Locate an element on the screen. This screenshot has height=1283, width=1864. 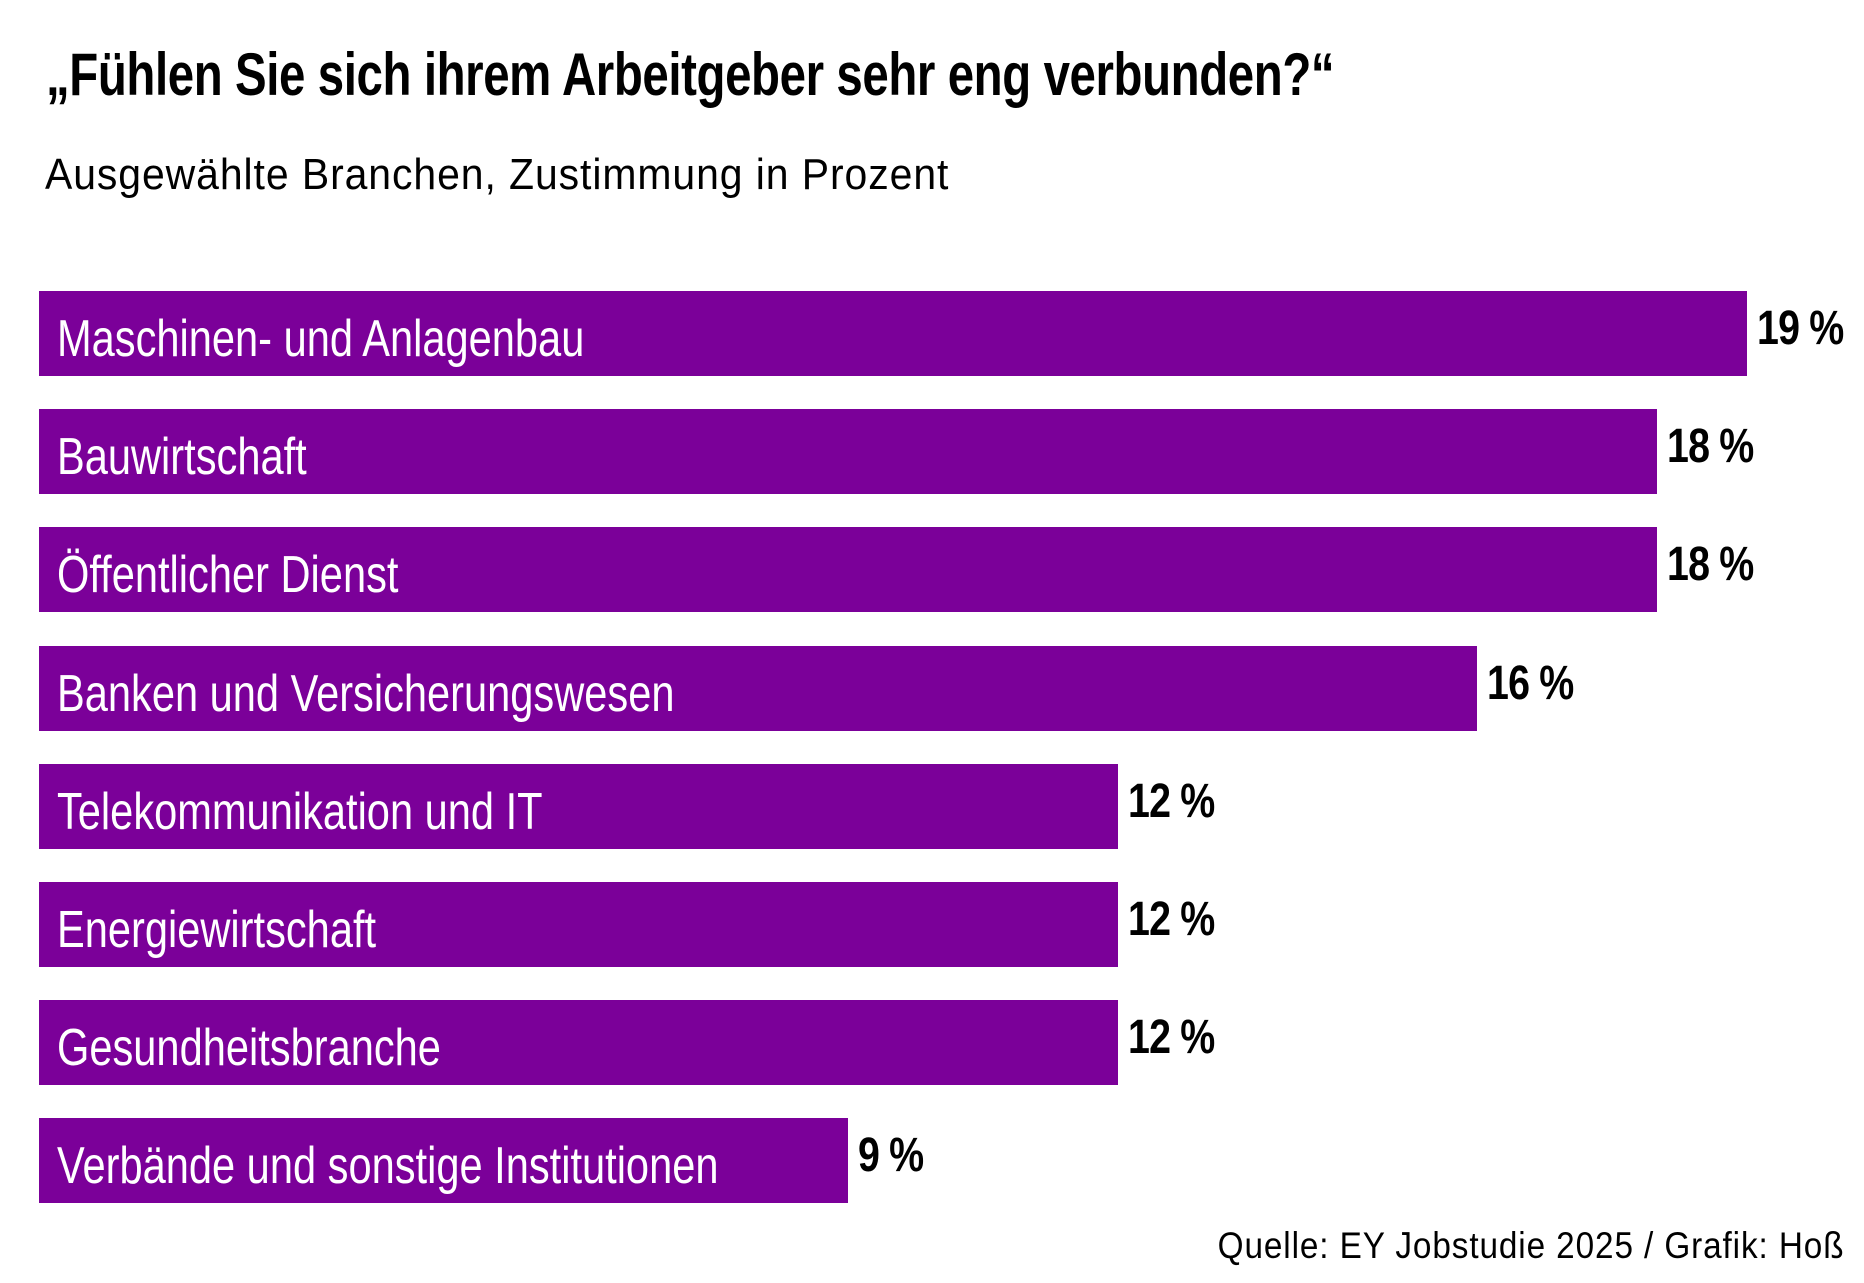
bar: Verbände und sonstige Institutionen is located at coordinates (444, 1161).